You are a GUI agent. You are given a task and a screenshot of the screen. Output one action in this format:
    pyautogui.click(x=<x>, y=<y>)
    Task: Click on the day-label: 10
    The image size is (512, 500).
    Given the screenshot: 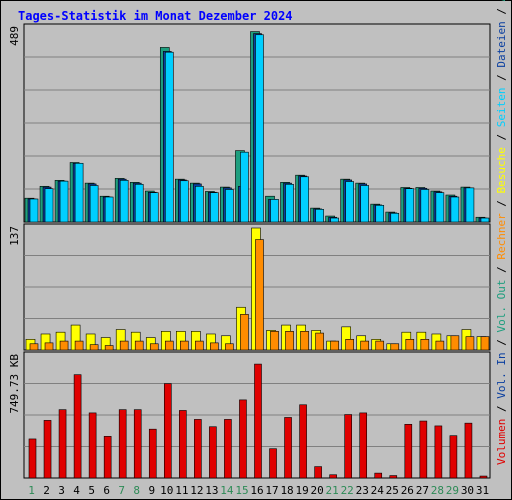 What is the action you would take?
    pyautogui.click(x=166, y=490)
    